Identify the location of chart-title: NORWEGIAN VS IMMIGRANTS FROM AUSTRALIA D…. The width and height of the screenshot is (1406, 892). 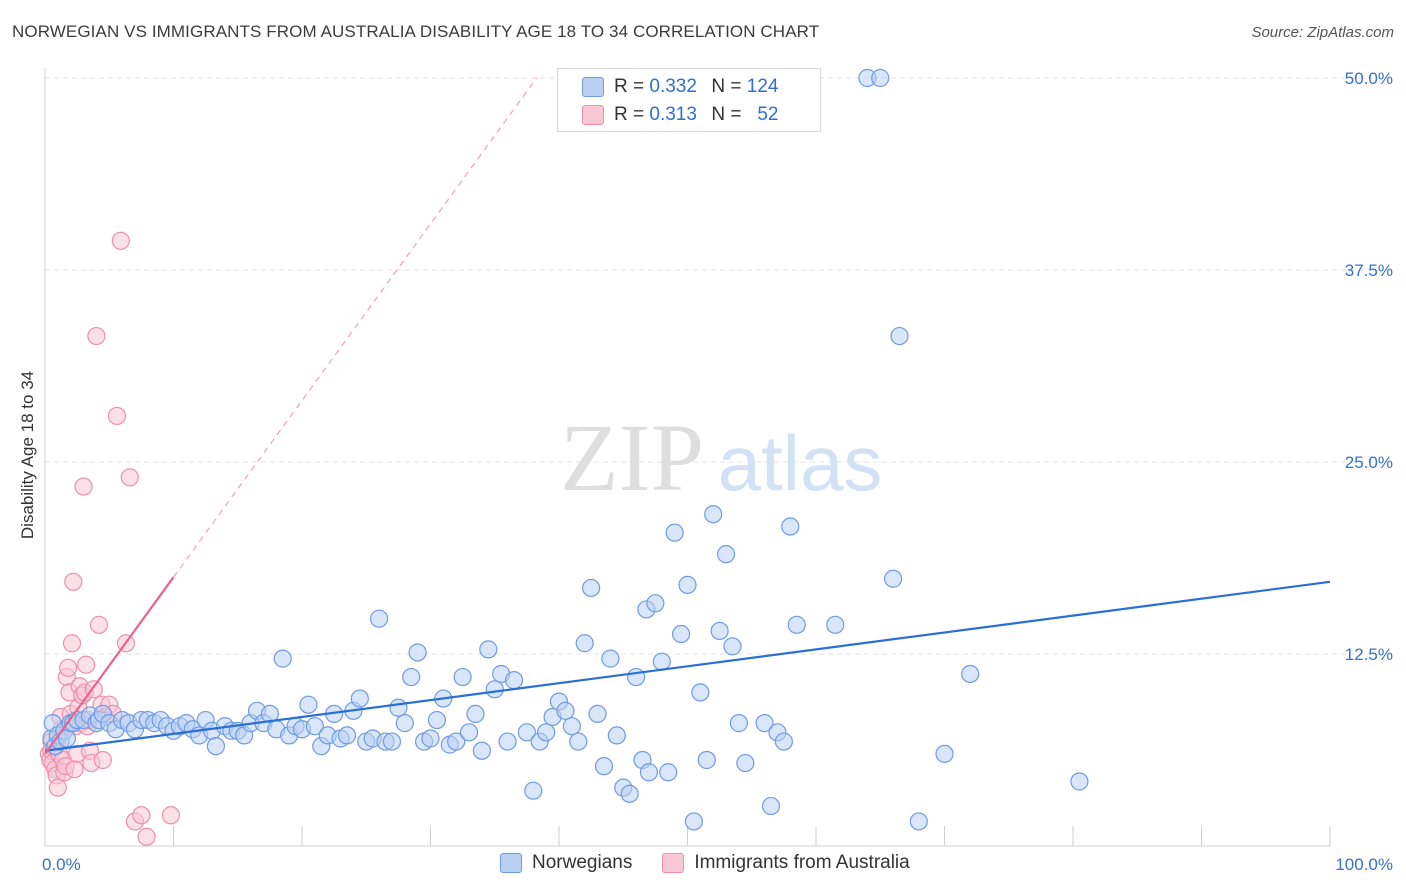
(416, 31).